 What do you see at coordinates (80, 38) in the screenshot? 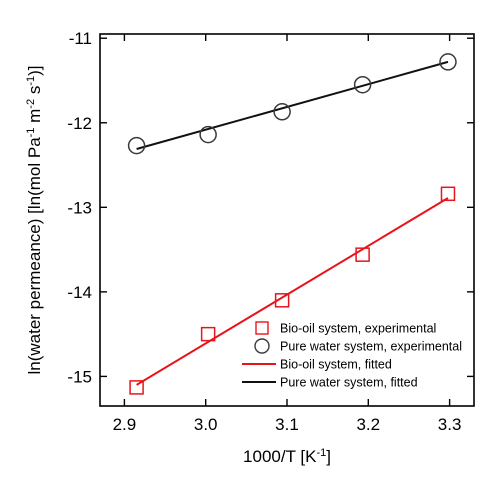
I see `y-tick-label: -11` at bounding box center [80, 38].